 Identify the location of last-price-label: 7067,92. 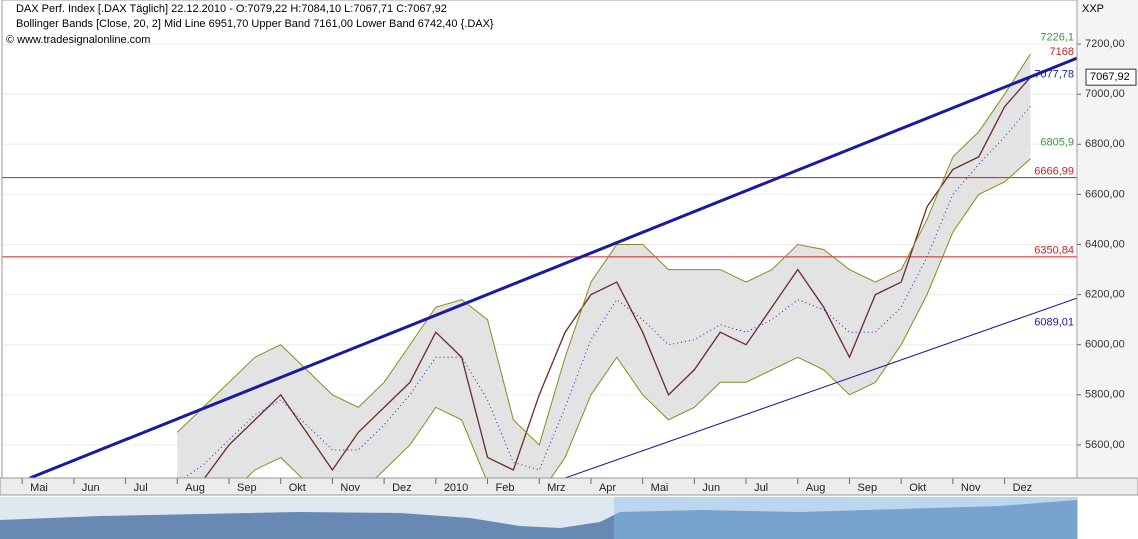
(1110, 77).